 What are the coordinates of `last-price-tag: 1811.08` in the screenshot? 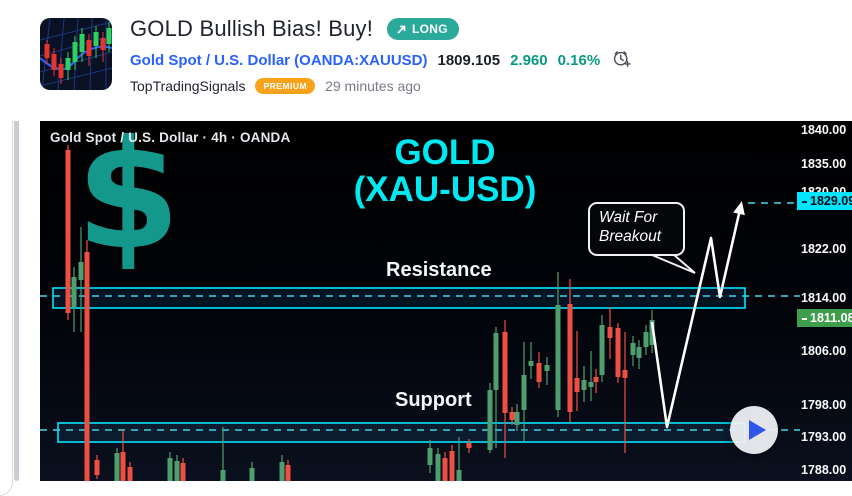 It's located at (824, 318).